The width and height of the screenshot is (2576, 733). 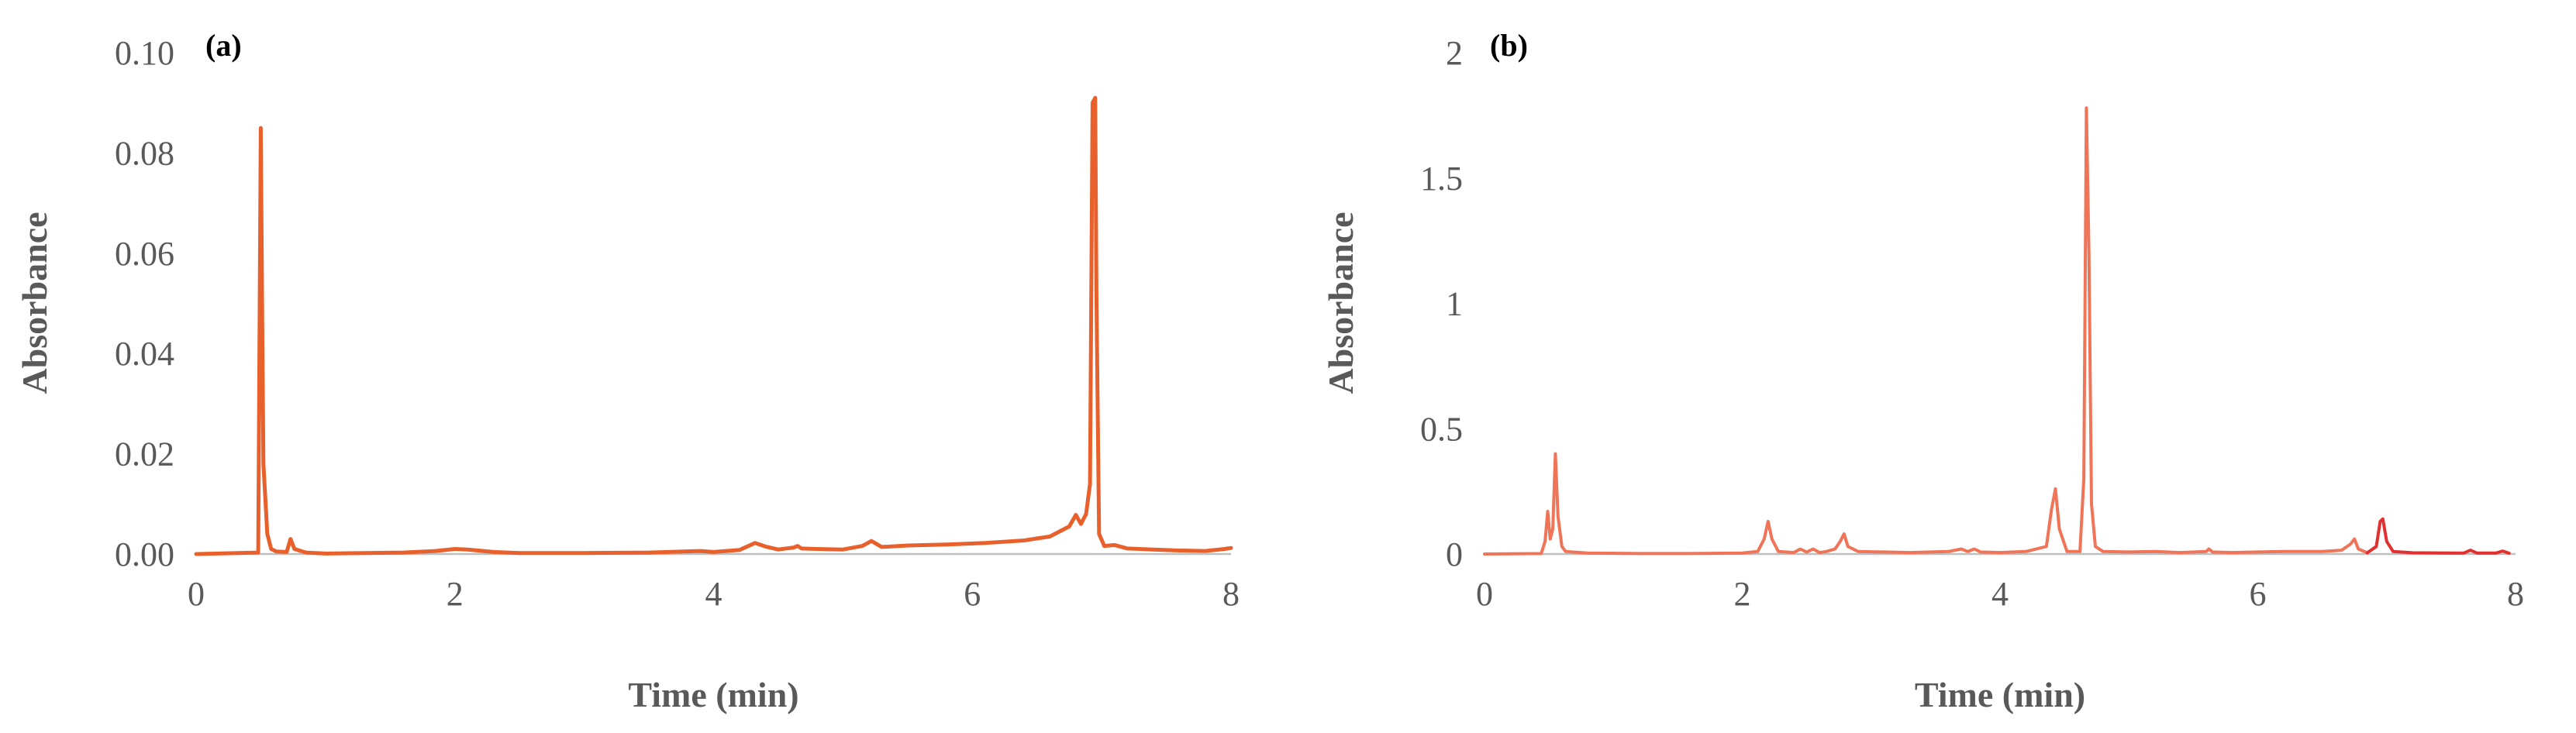 What do you see at coordinates (144, 254) in the screenshot?
I see `y-tick-label: 0.06` at bounding box center [144, 254].